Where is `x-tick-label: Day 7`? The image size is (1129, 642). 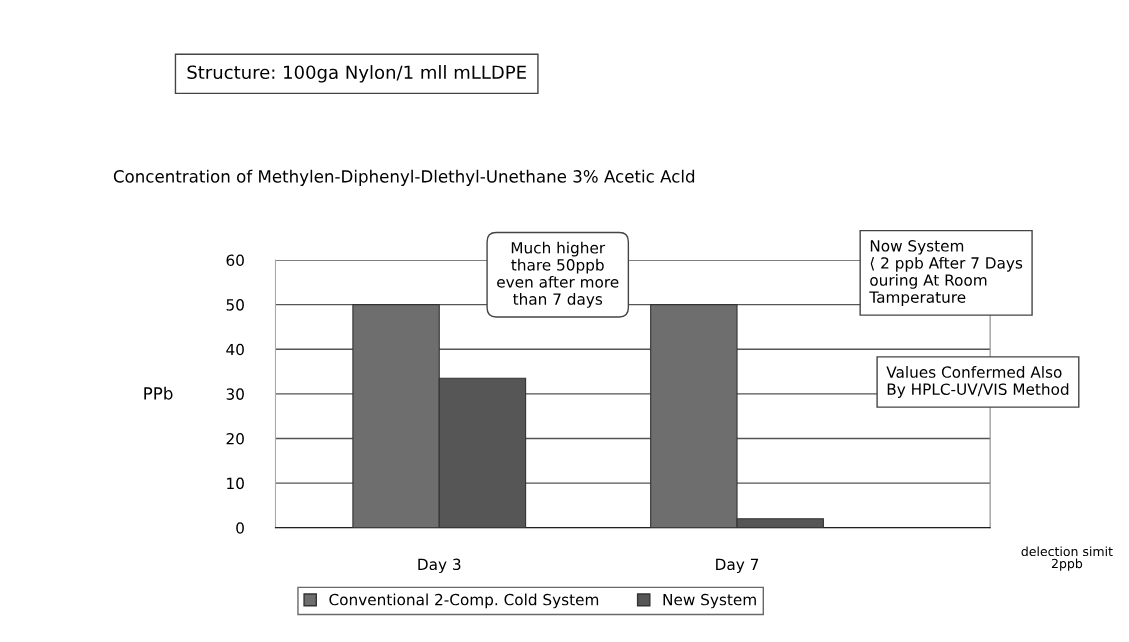 x-tick-label: Day 7 is located at coordinates (737, 566).